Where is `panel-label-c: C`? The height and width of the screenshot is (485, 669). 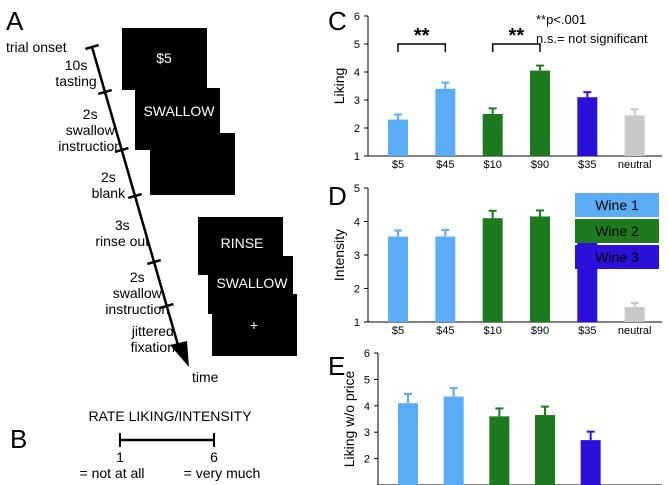
panel-label-c: C is located at coordinates (337, 21).